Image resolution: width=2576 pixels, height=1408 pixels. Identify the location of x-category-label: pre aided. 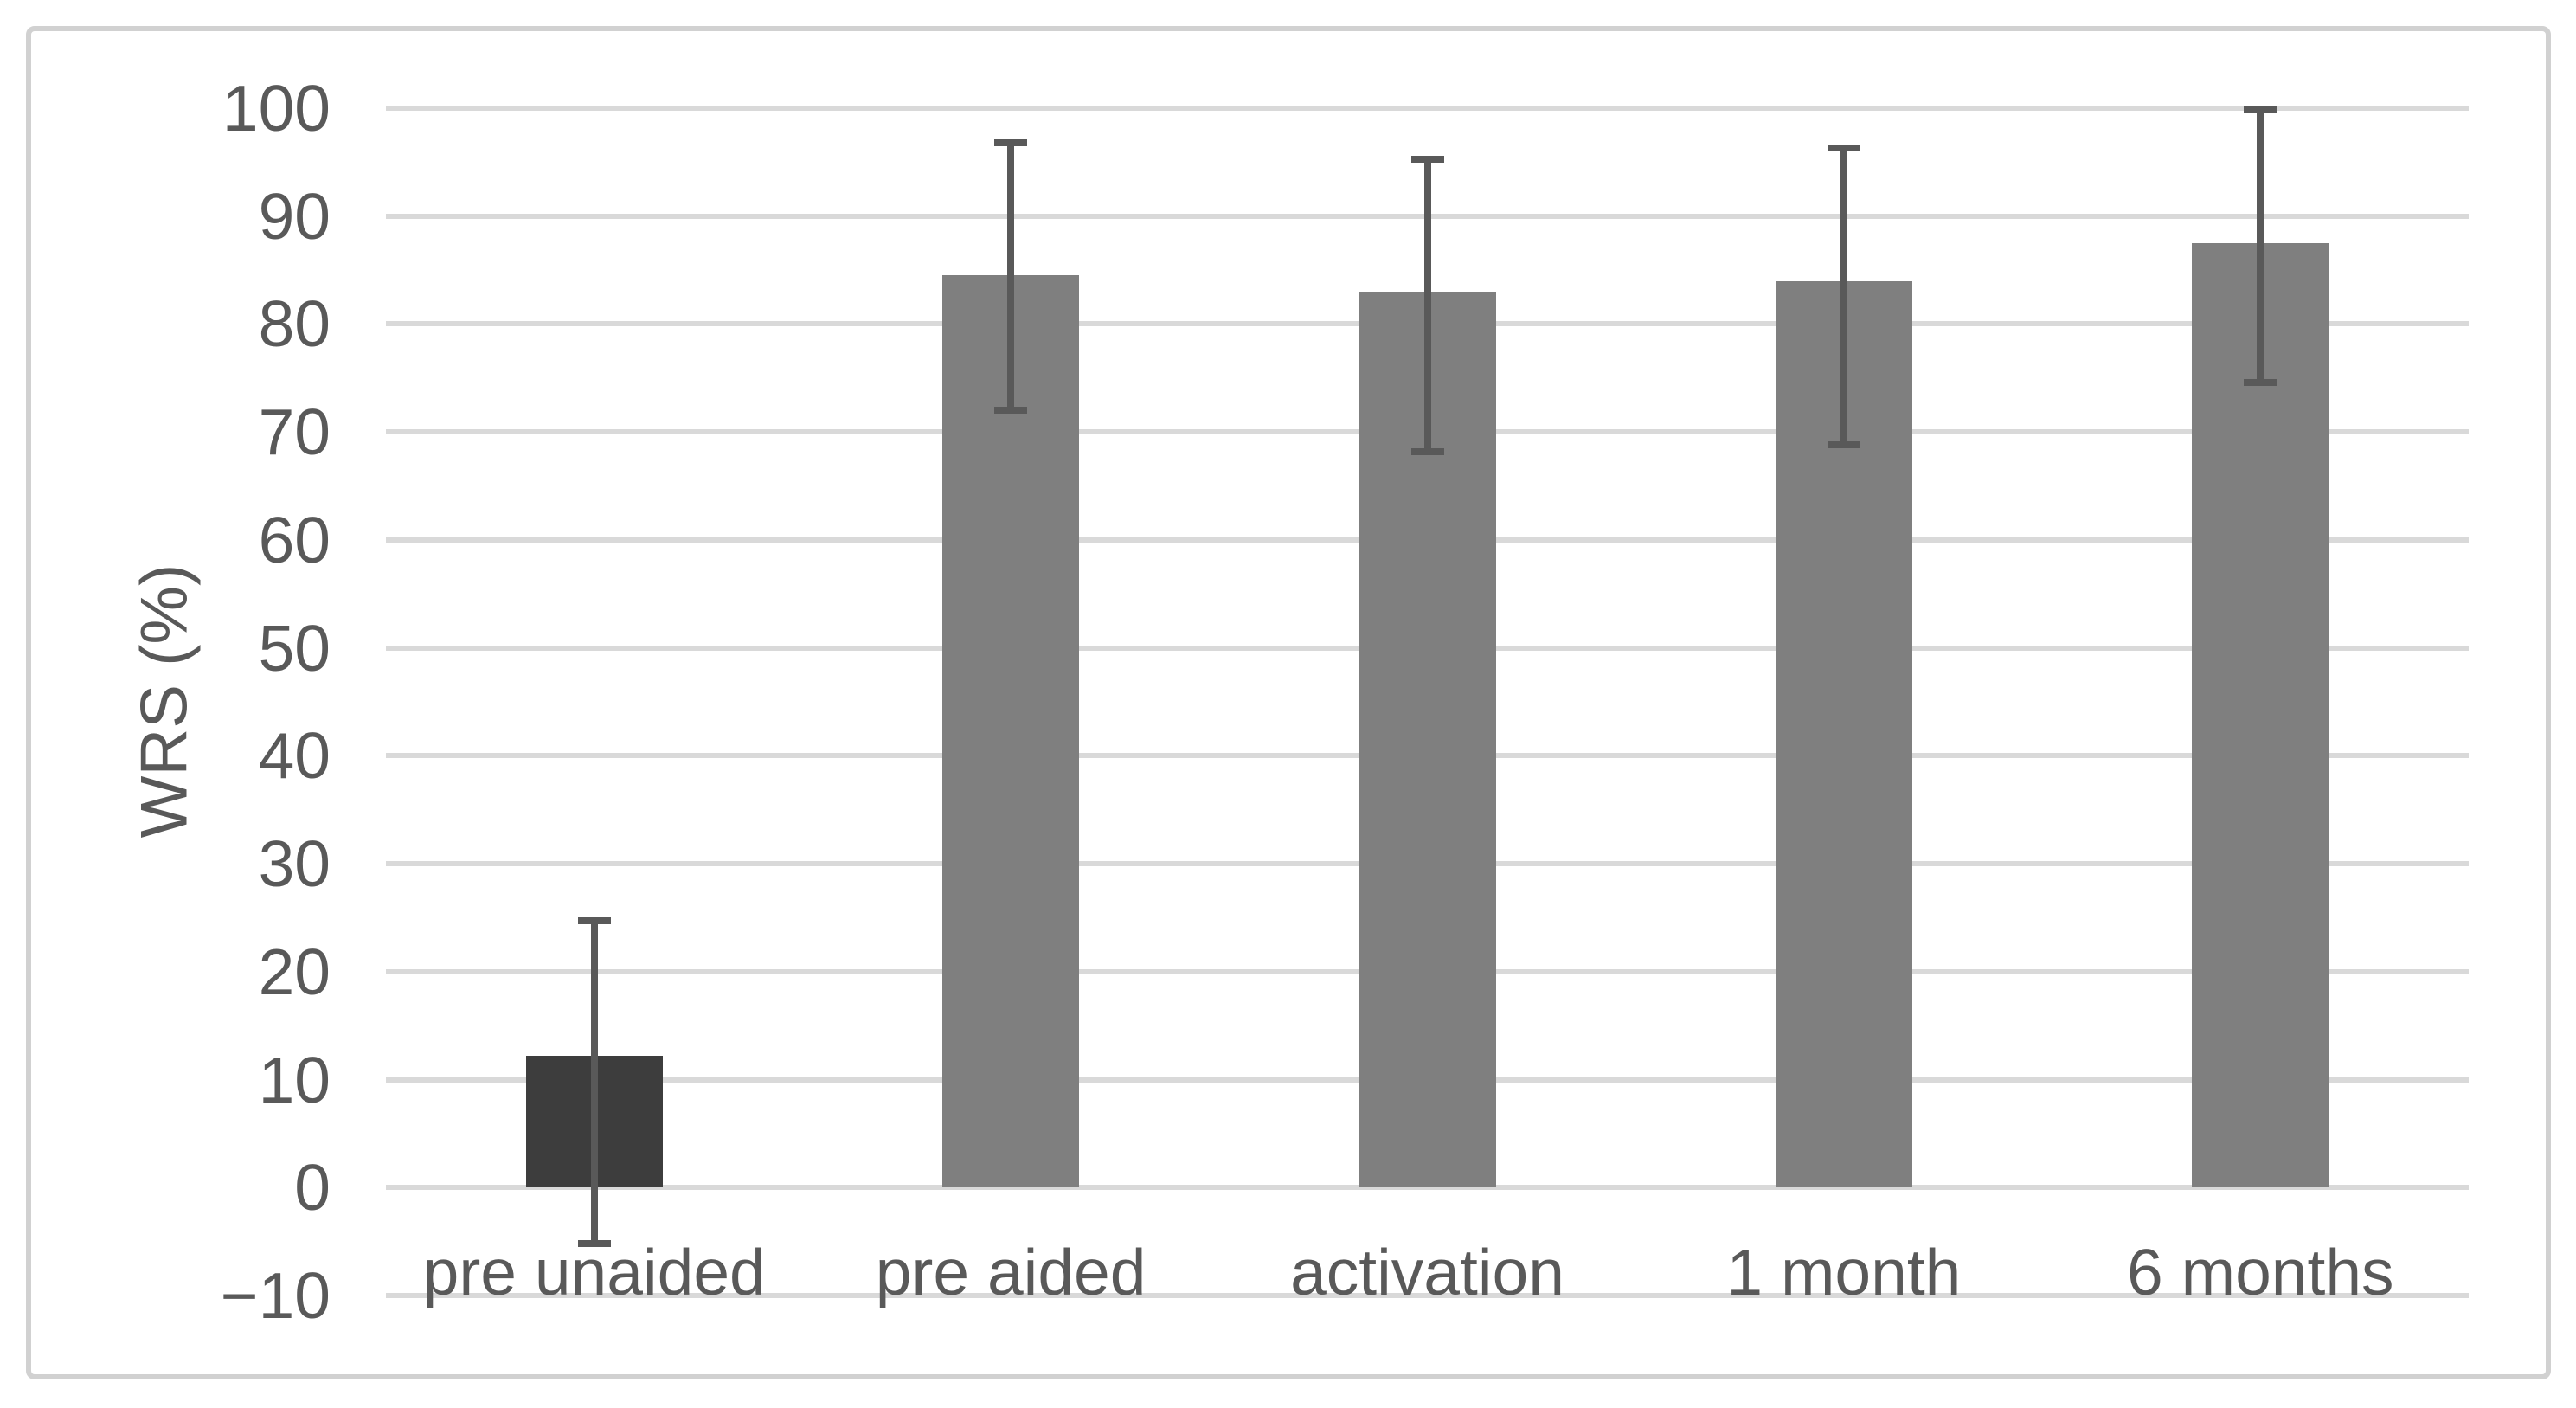
(1011, 1272).